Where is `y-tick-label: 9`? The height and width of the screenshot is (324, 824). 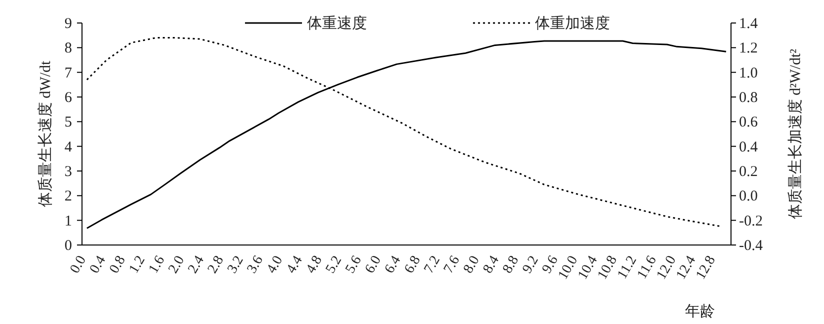 y-tick-label: 9 is located at coordinates (68, 24).